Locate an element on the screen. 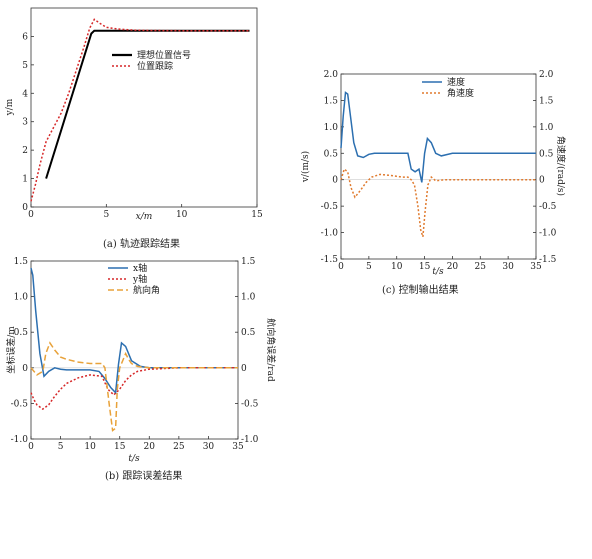 This screenshot has width=592, height=559. y-tick-label: -1.5 is located at coordinates (330, 260).